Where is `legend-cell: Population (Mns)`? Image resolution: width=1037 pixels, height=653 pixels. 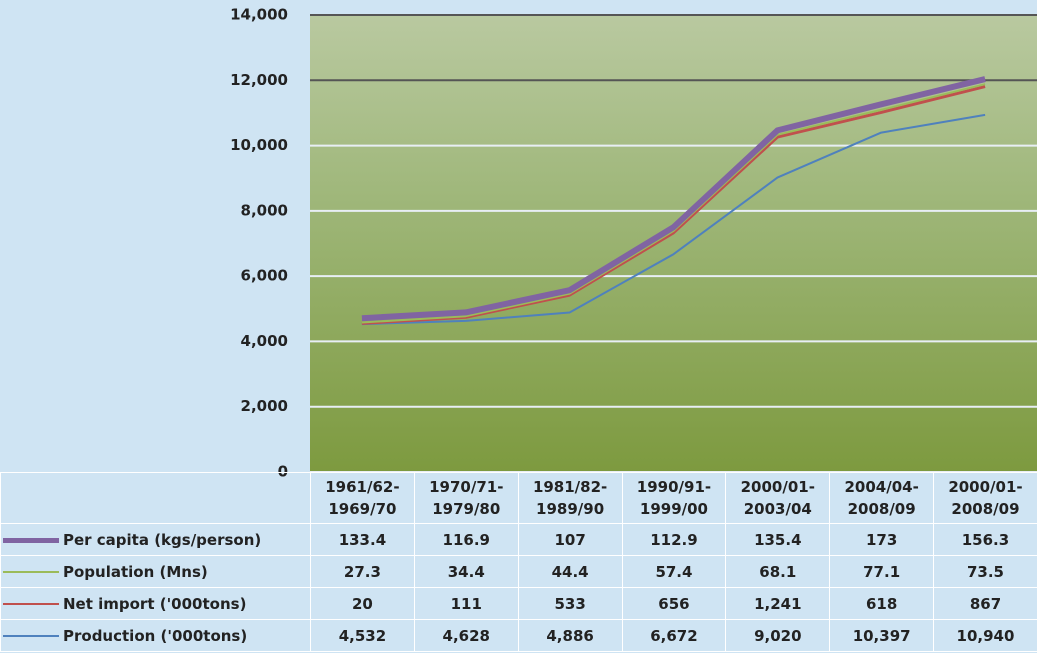
legend-cell: Population (Mns) is located at coordinates (155, 571).